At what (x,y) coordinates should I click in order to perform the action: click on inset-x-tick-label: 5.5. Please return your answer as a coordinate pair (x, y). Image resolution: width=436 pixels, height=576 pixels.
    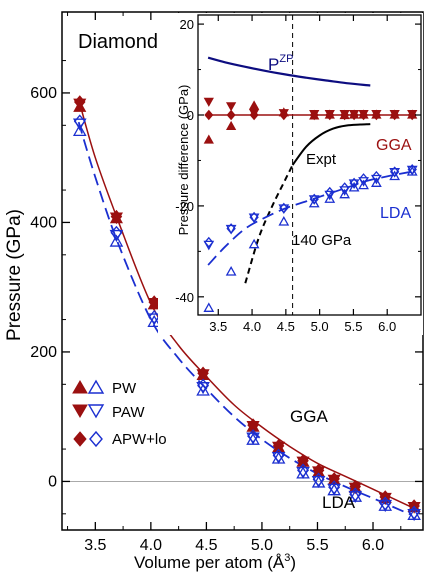
    Looking at the image, I should click on (353, 326).